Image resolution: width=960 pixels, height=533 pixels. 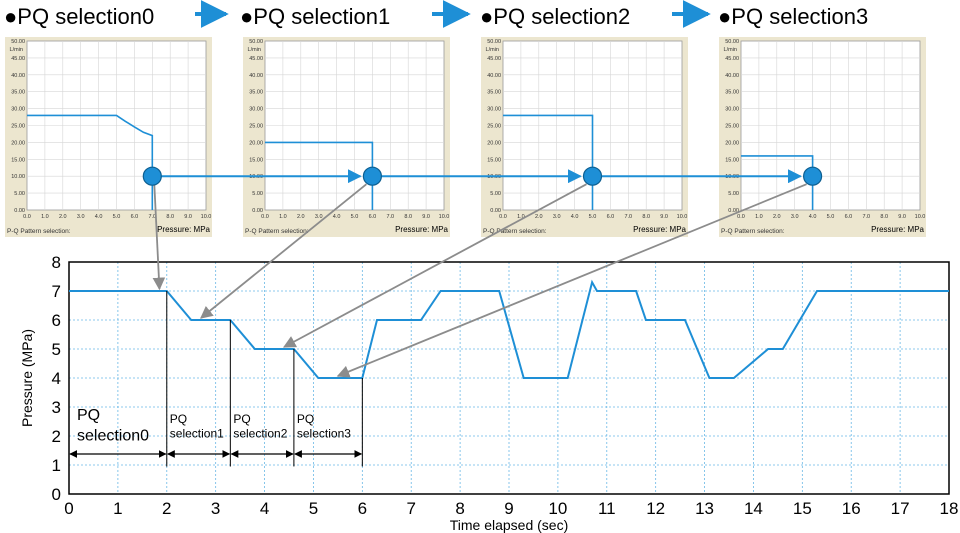 What do you see at coordinates (56, 349) in the screenshot?
I see `y-tick-label: 5` at bounding box center [56, 349].